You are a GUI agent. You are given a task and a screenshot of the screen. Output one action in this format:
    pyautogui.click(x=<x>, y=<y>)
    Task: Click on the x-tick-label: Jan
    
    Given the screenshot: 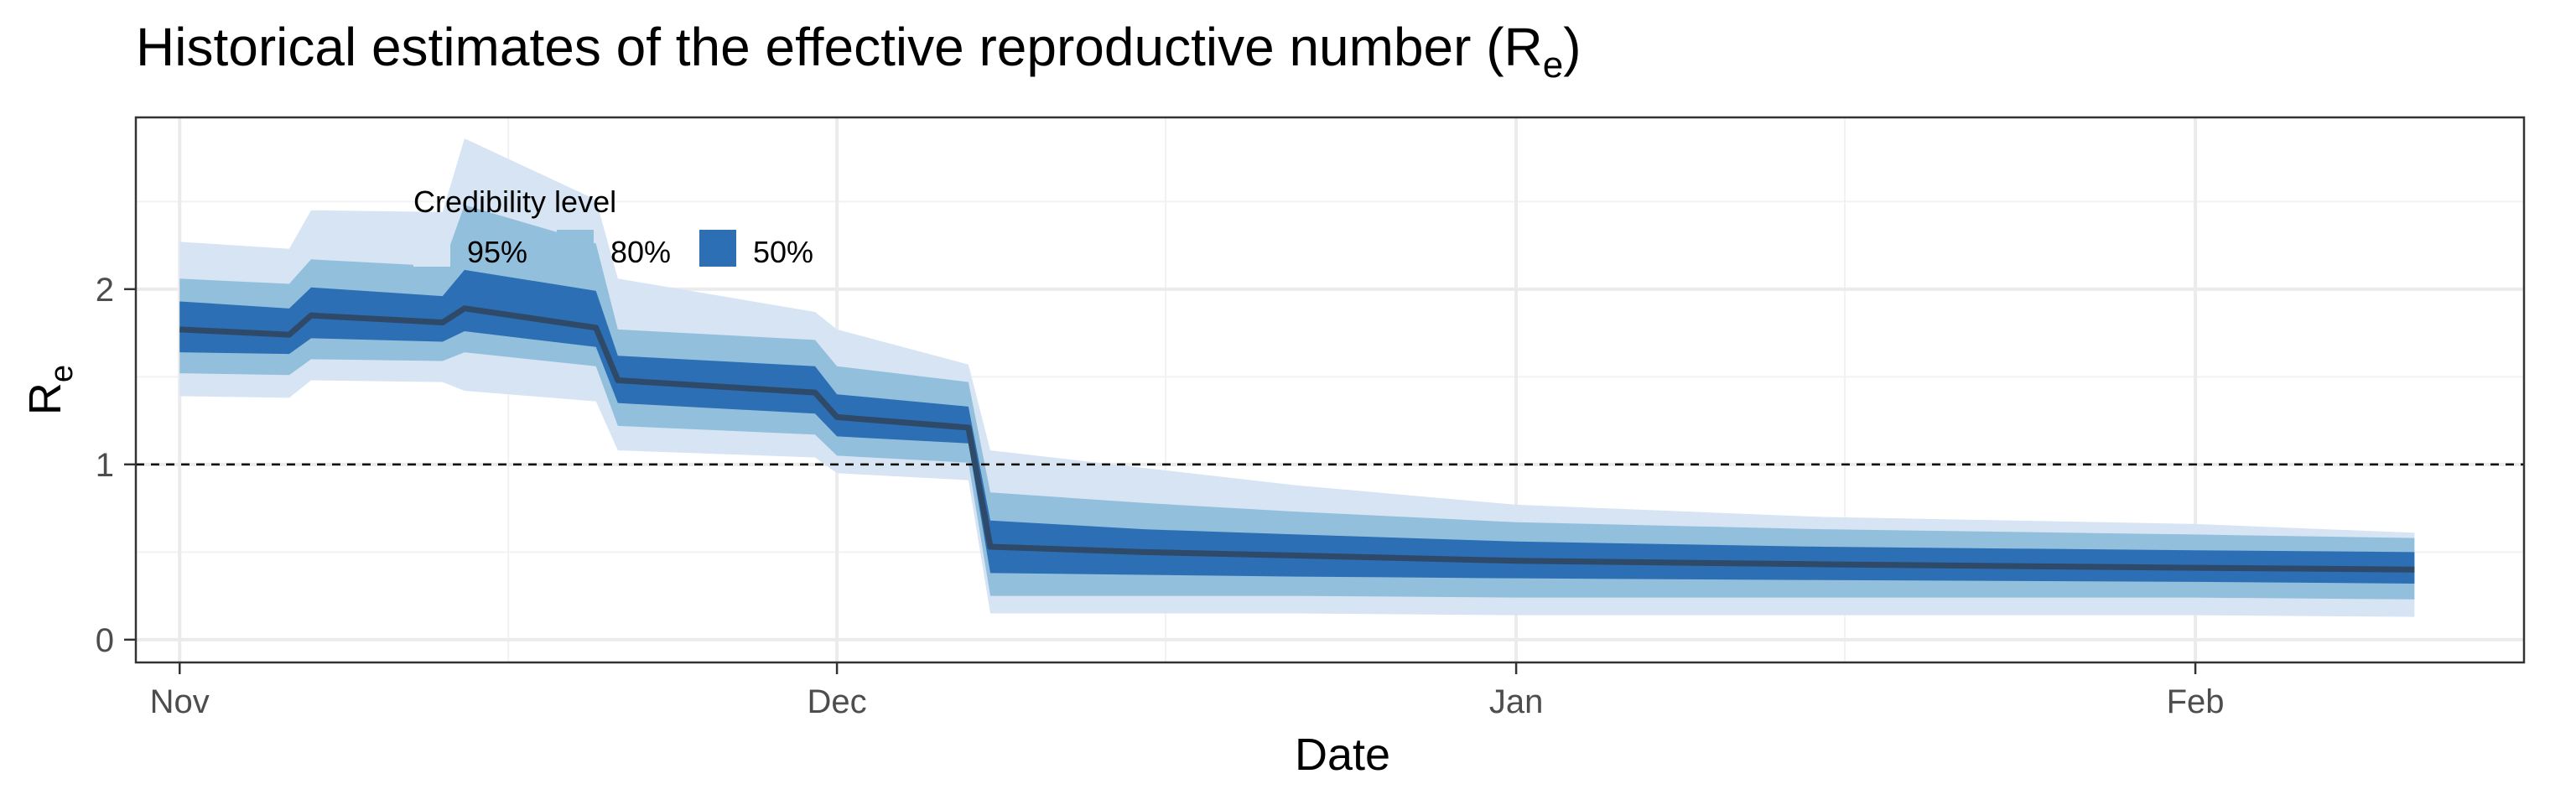 What is the action you would take?
    pyautogui.click(x=1516, y=701)
    